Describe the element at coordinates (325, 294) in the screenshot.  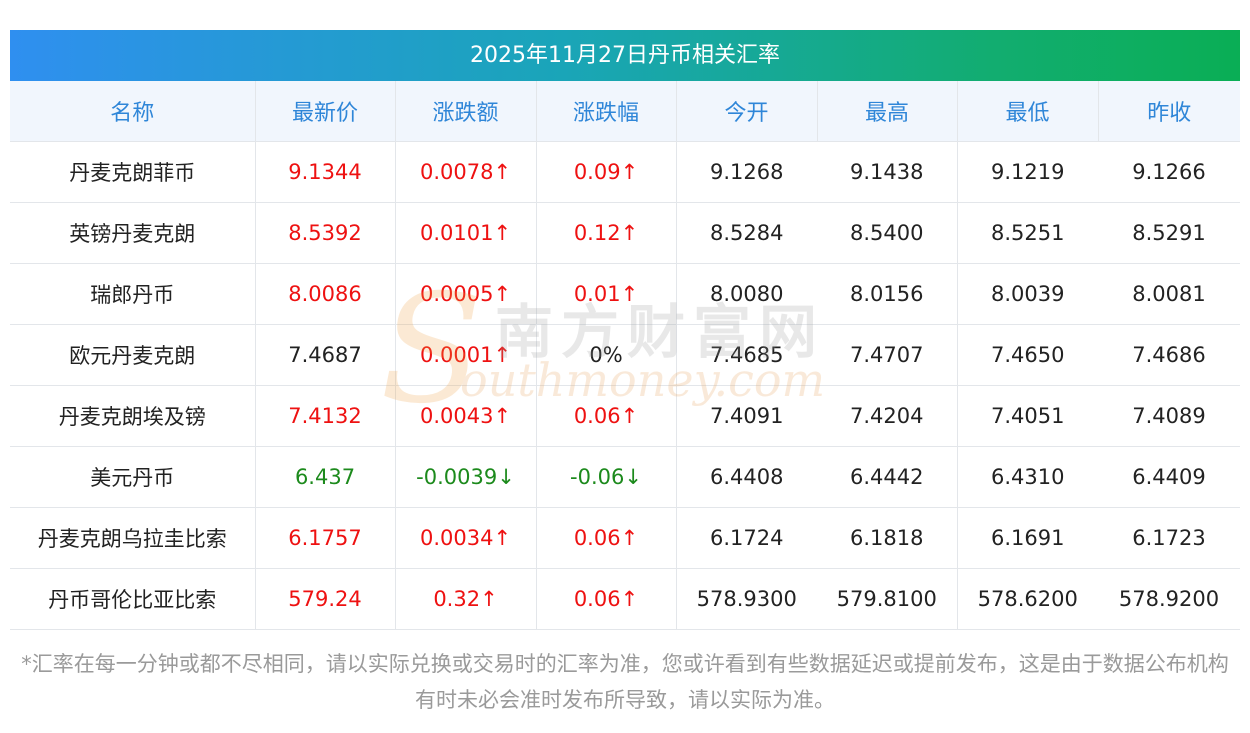
I see `cell-last-value: 8.0086` at that location.